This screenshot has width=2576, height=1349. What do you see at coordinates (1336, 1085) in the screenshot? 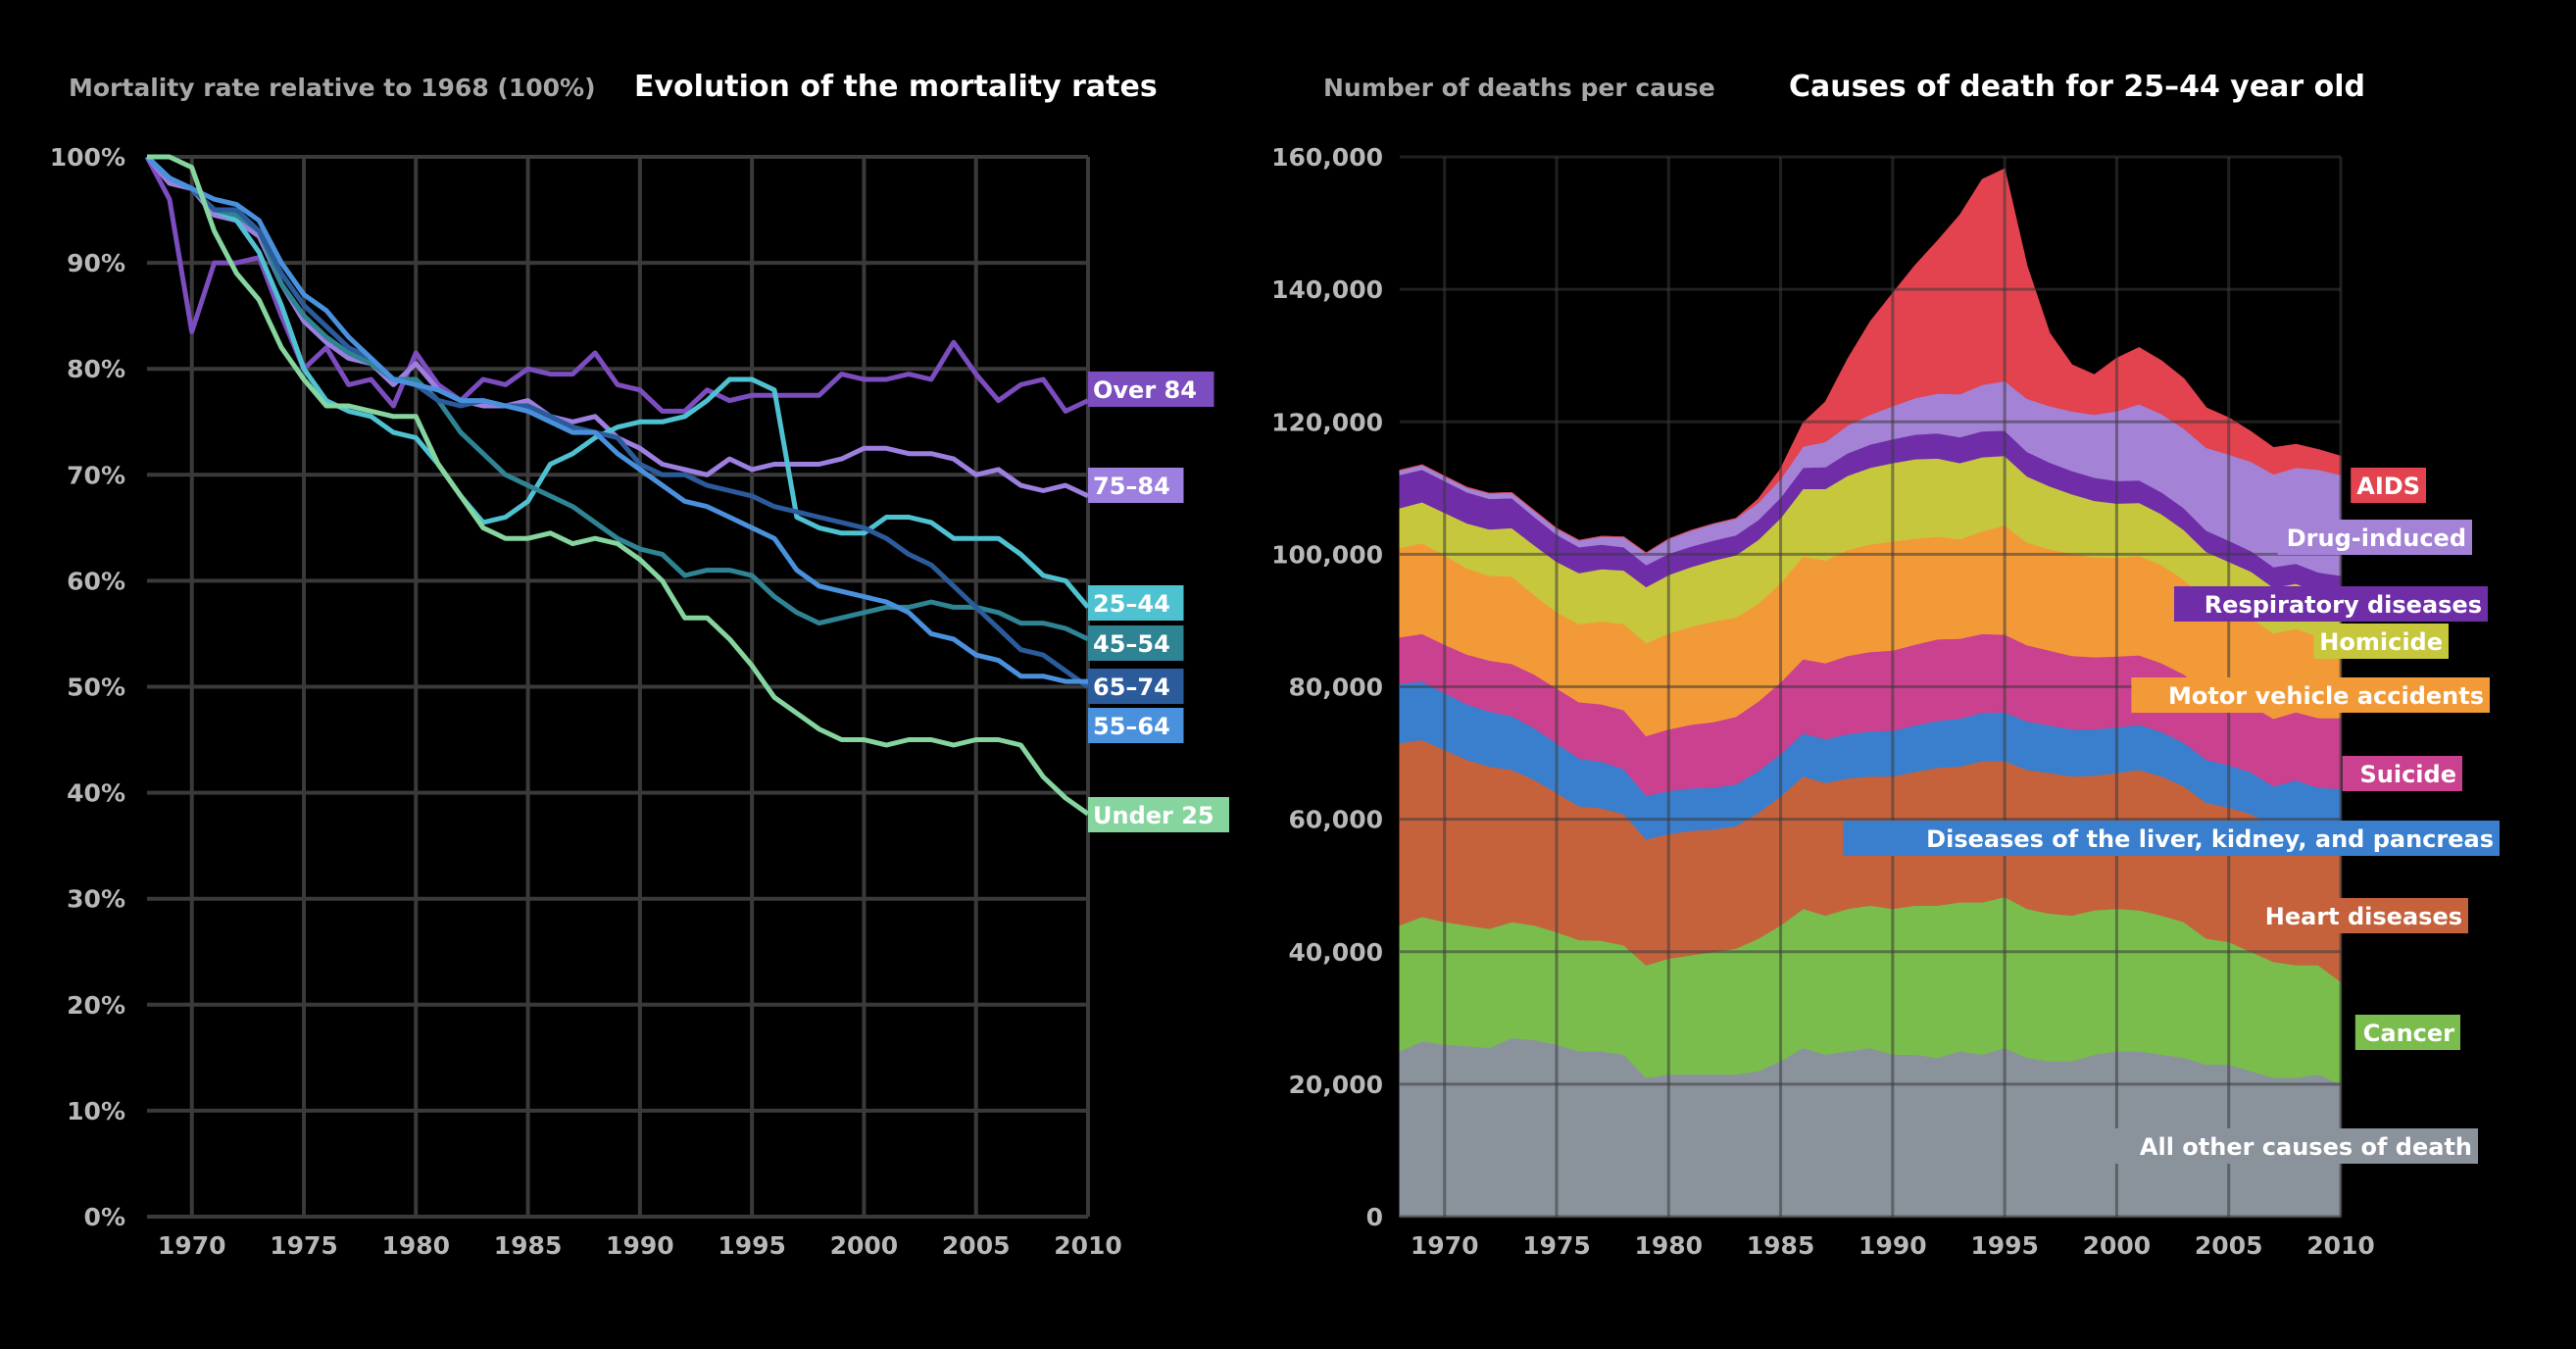
I see `right-y-tick-label: 20,000` at bounding box center [1336, 1085].